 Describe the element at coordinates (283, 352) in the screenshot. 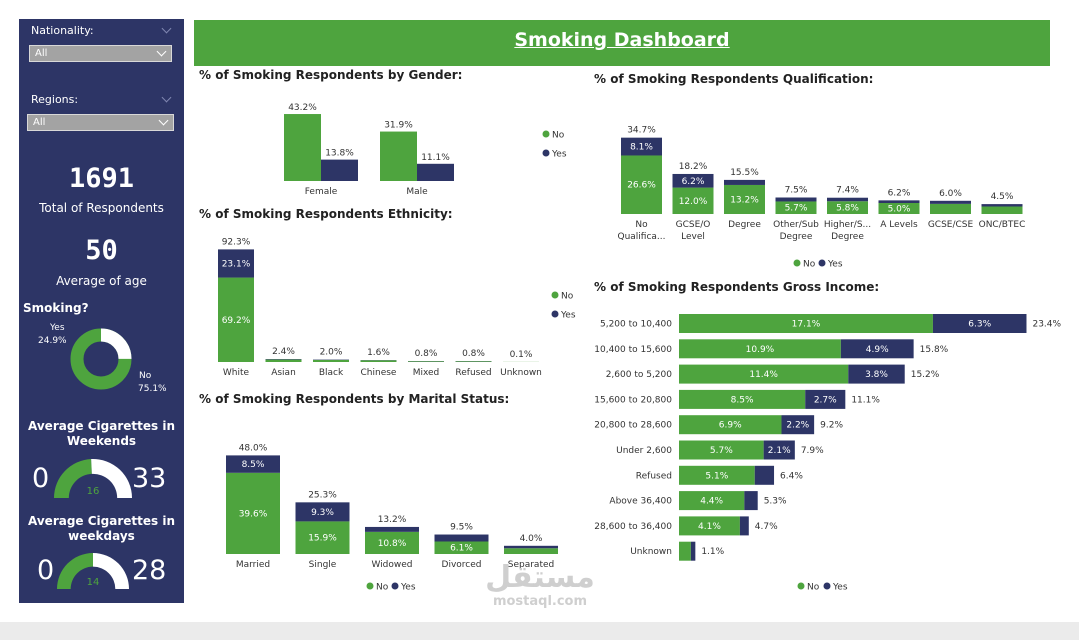

I see `total-label: 2.4%` at that location.